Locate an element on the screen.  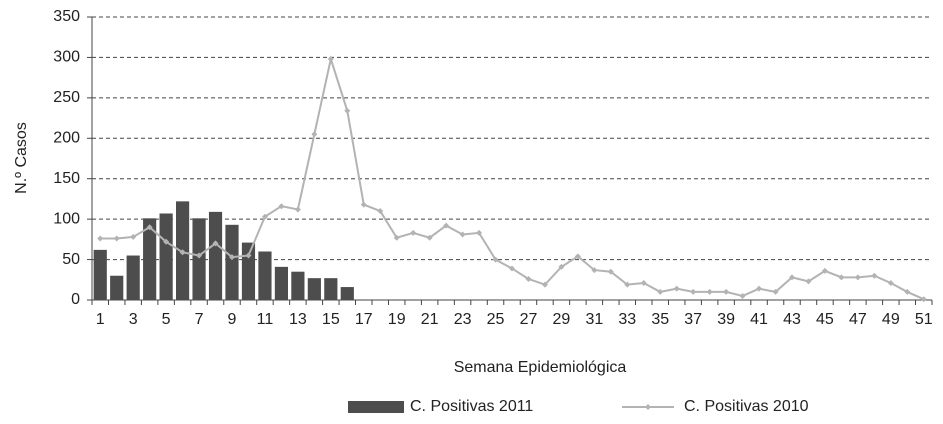
x-tick-label: 5 is located at coordinates (166, 319).